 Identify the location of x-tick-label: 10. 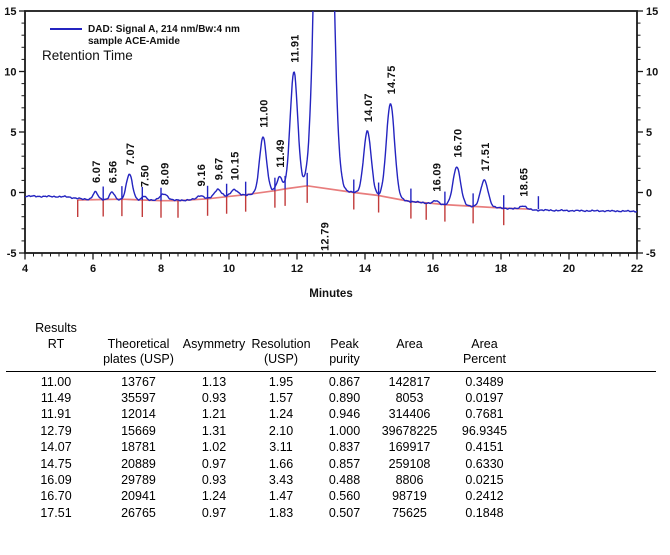
(229, 269).